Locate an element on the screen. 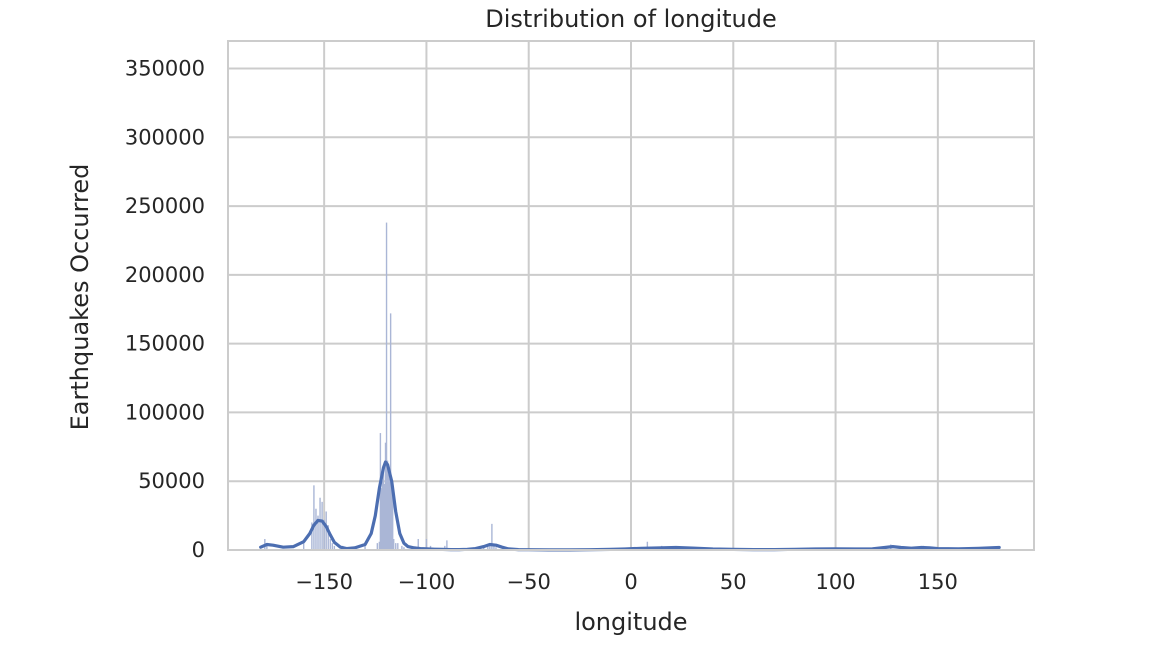 The height and width of the screenshot is (648, 1152). x-tick-label: 50 is located at coordinates (733, 582).